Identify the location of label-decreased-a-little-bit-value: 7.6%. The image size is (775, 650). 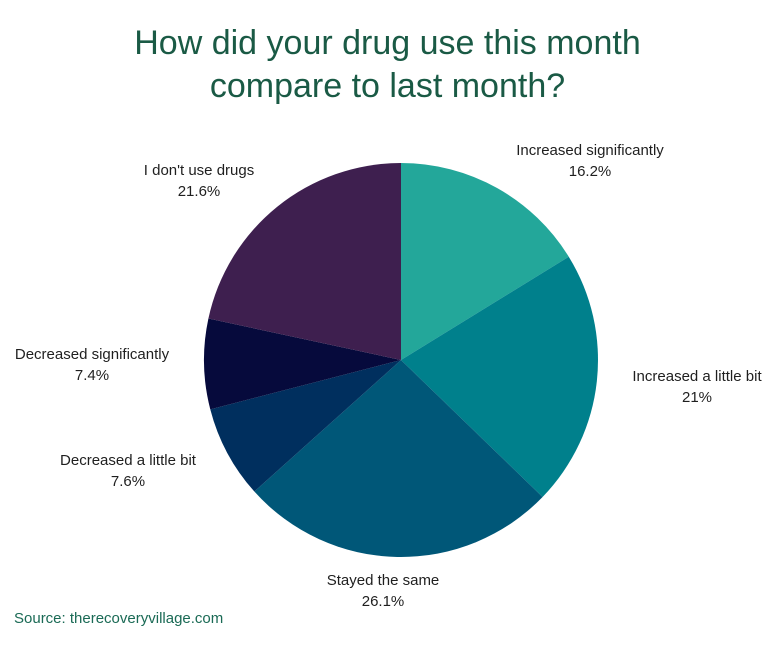
(128, 481).